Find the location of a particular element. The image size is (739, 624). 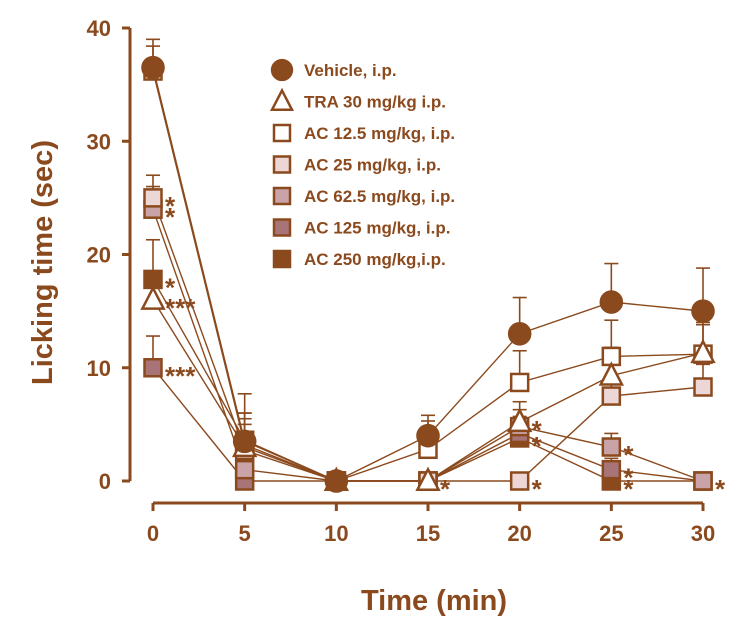

x-axis-title: Time (min) is located at coordinates (434, 601).